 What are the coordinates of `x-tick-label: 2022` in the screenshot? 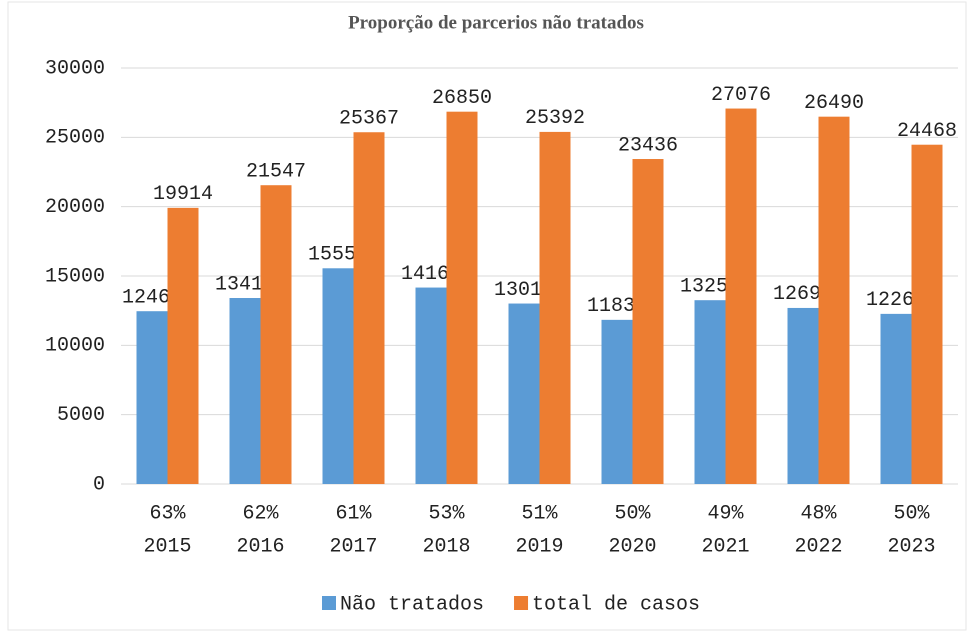 It's located at (818, 546).